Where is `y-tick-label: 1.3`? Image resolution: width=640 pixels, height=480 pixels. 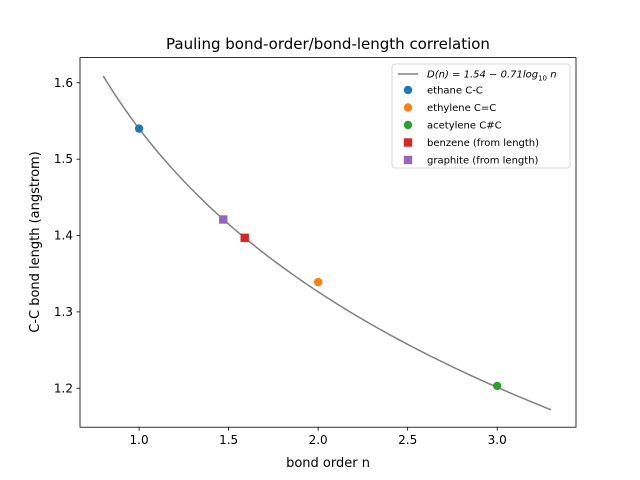
y-tick-label: 1.3 is located at coordinates (63, 312).